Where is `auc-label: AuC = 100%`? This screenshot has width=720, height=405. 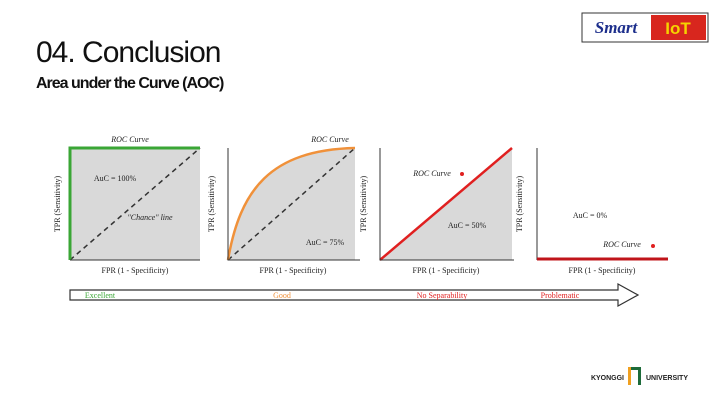 auc-label: AuC = 100% is located at coordinates (115, 178).